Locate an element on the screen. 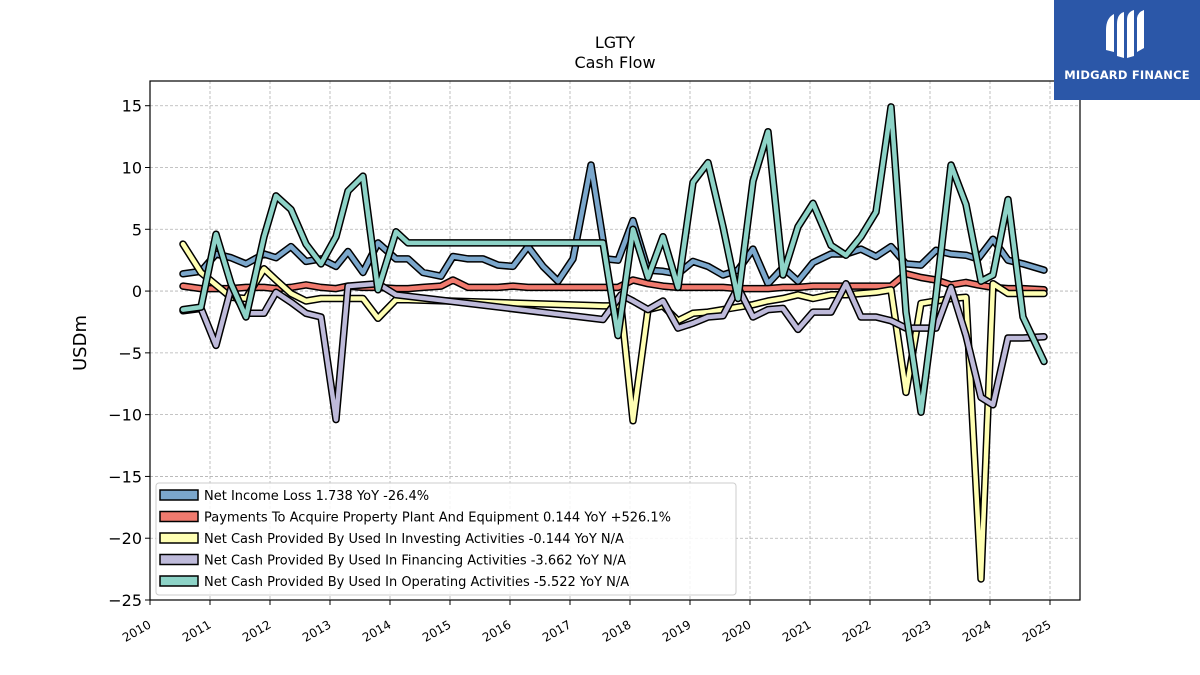 This screenshot has width=1200, height=675. y-tick-label: −20 is located at coordinates (125, 538).